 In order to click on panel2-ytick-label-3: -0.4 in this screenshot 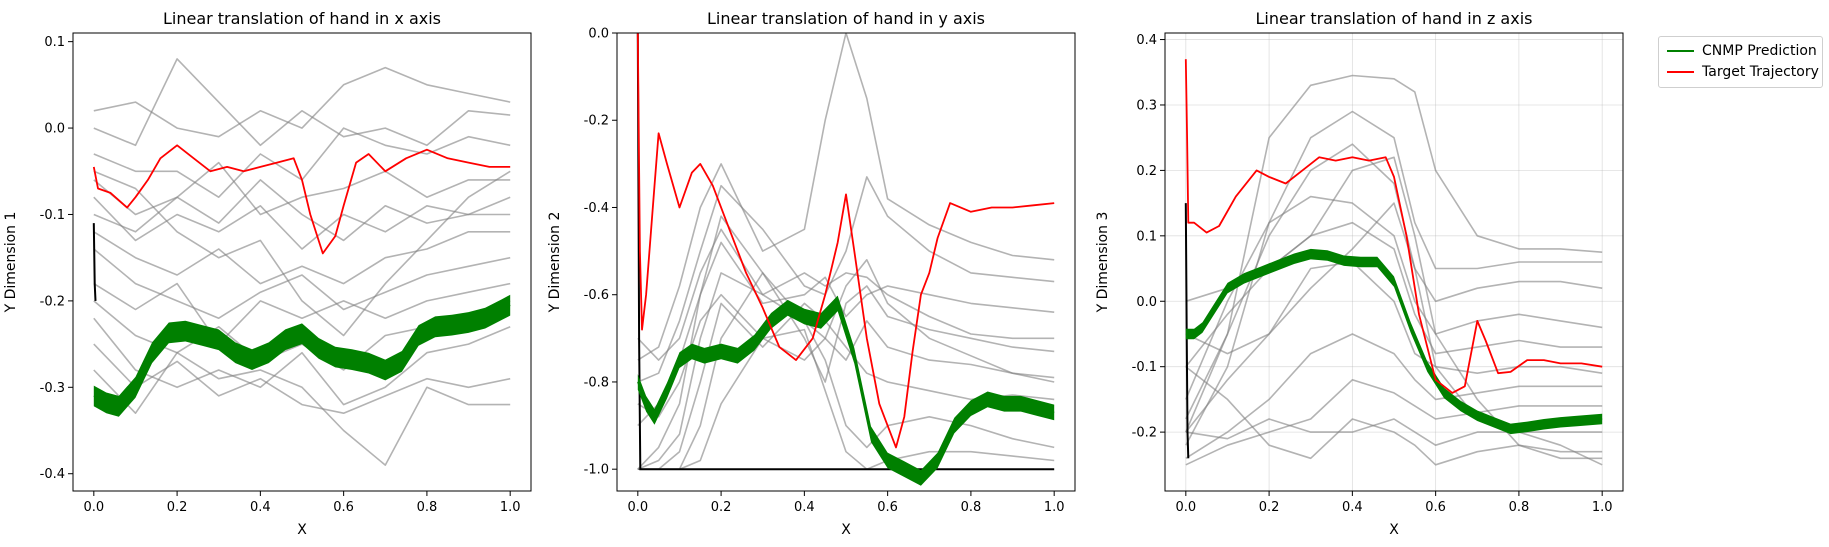, I will do `click(596, 208)`.